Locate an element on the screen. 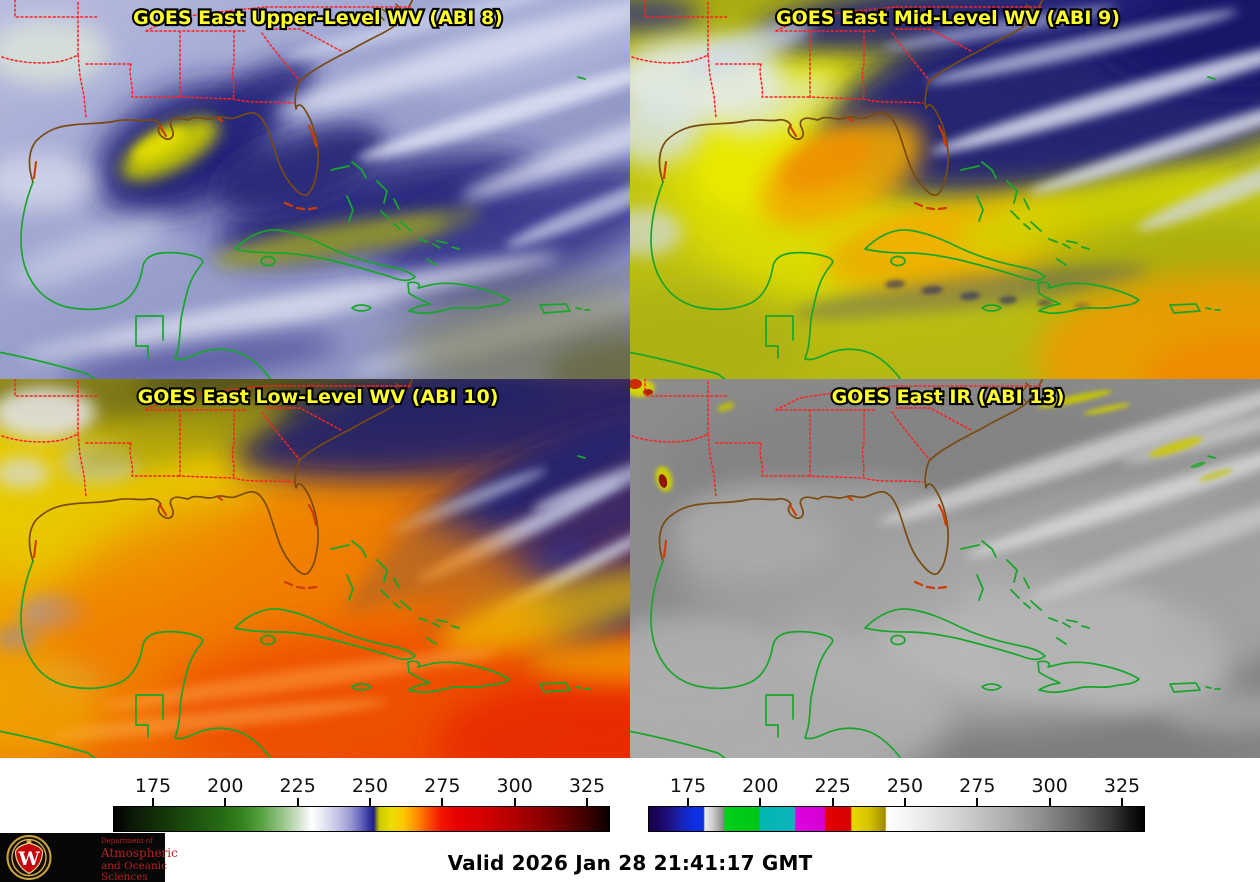  uw-monogram: W is located at coordinates (28, 859).